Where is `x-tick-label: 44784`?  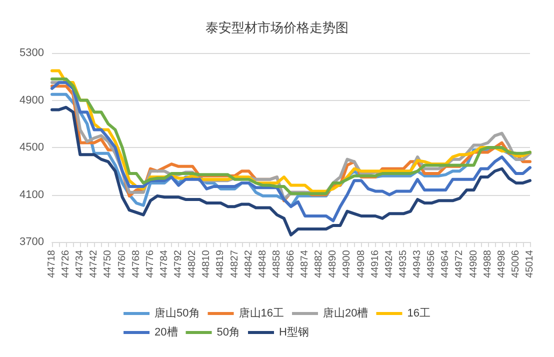
x-tick-label: 44784 is located at coordinates (164, 264).